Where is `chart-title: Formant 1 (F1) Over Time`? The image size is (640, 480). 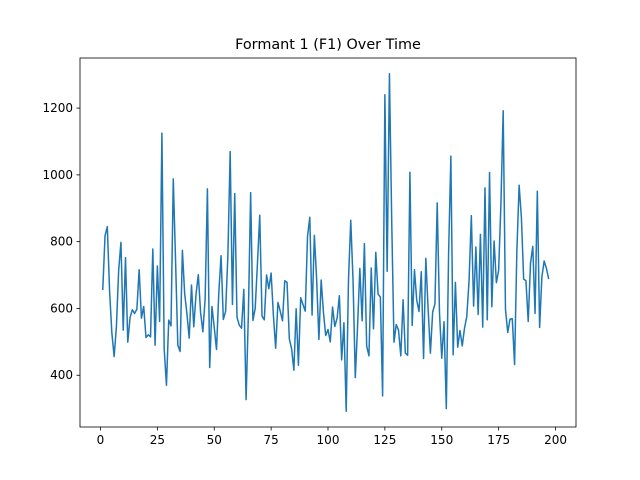
chart-title: Formant 1 (F1) Over Time is located at coordinates (328, 45).